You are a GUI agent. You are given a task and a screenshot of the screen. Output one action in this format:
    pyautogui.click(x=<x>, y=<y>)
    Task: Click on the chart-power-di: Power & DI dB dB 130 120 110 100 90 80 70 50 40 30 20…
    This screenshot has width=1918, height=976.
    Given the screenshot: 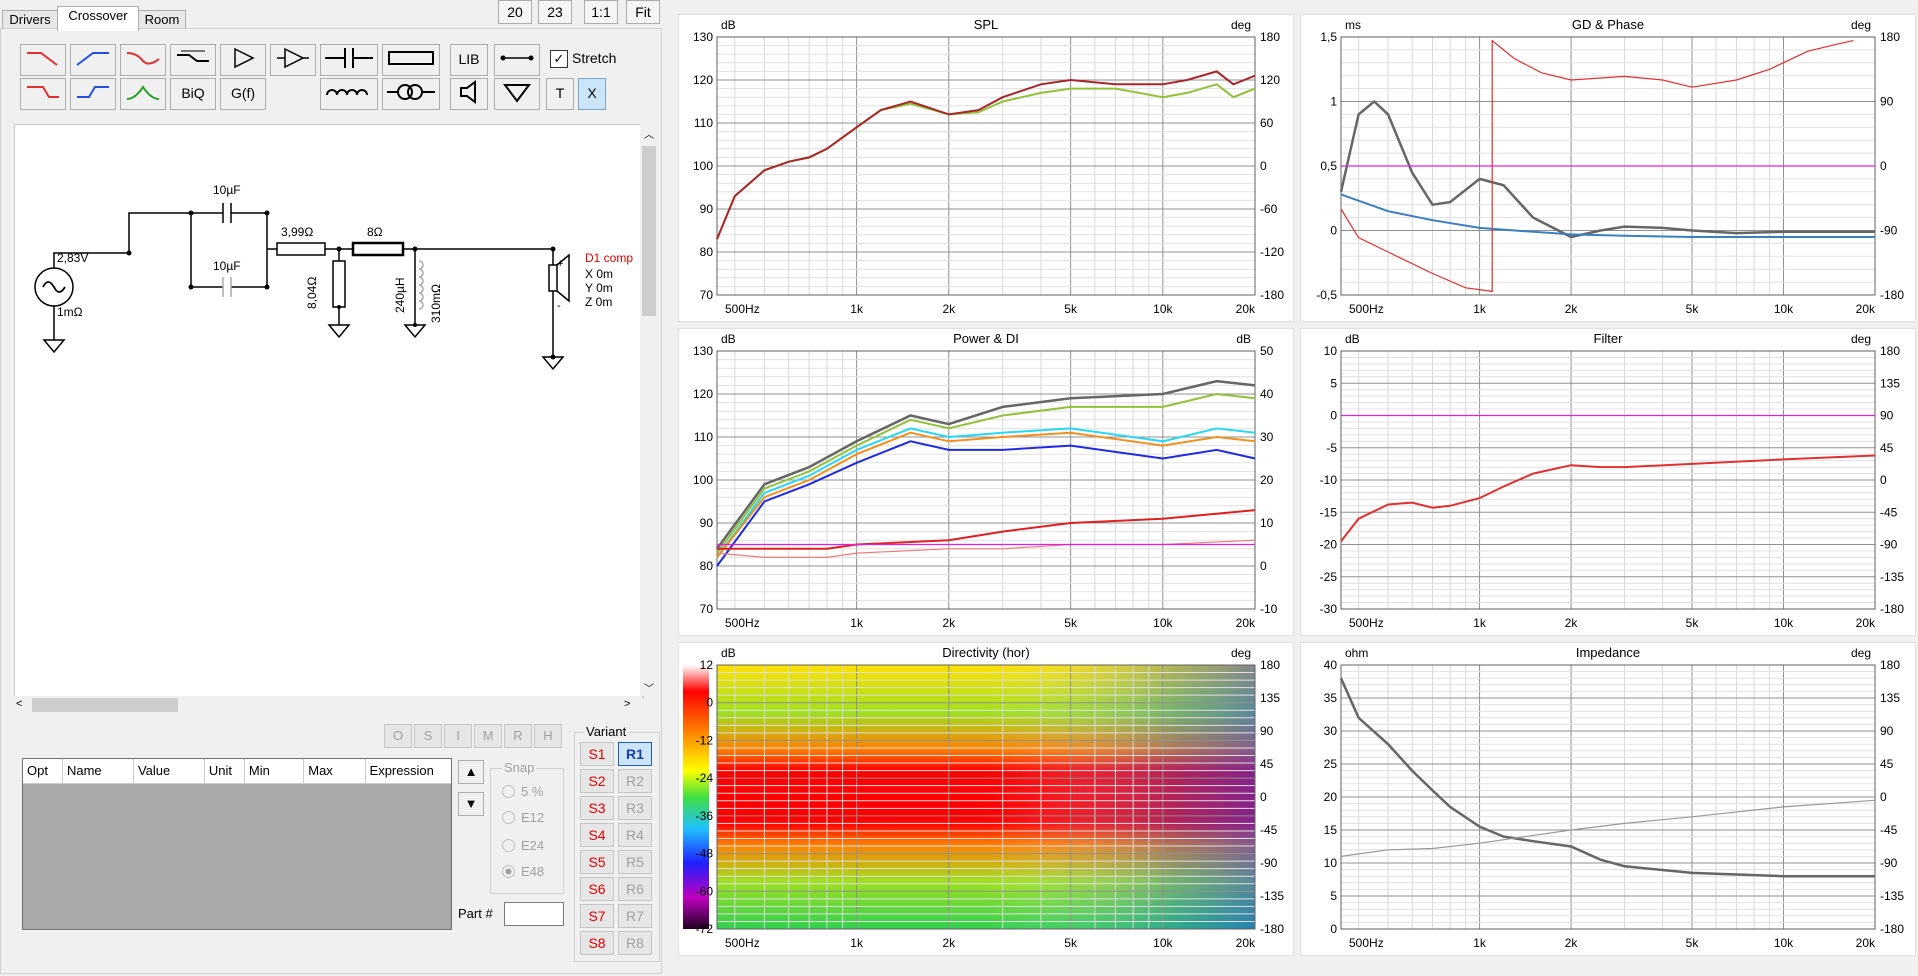 What is the action you would take?
    pyautogui.click(x=986, y=482)
    